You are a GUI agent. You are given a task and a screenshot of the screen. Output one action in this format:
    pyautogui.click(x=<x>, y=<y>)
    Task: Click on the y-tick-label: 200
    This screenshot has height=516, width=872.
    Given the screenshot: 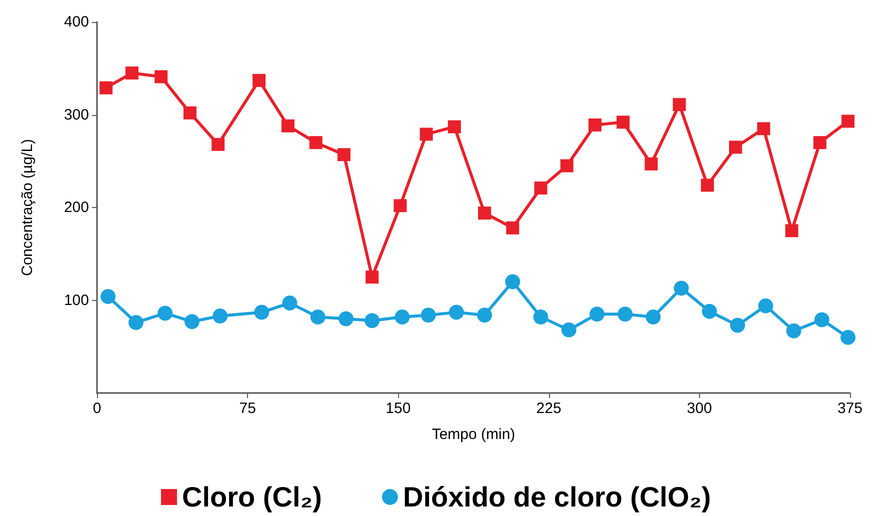 What is the action you would take?
    pyautogui.click(x=76, y=207)
    